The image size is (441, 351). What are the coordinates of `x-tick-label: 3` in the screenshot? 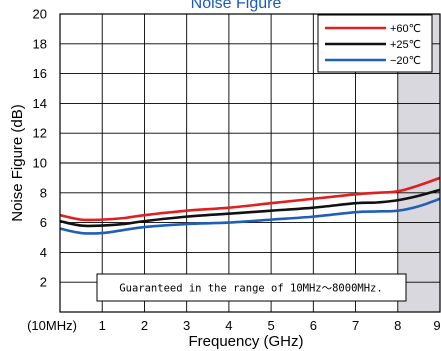 It's located at (186, 325).